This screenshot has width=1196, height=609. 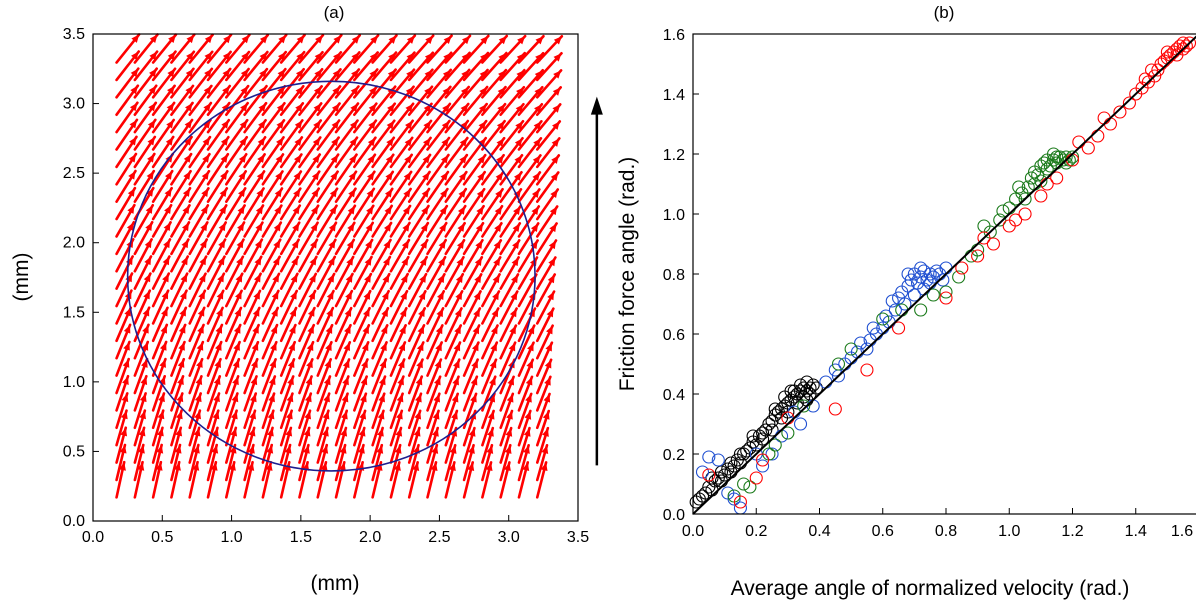 I want to click on x-tick-label-b: 0.0, so click(x=693, y=531).